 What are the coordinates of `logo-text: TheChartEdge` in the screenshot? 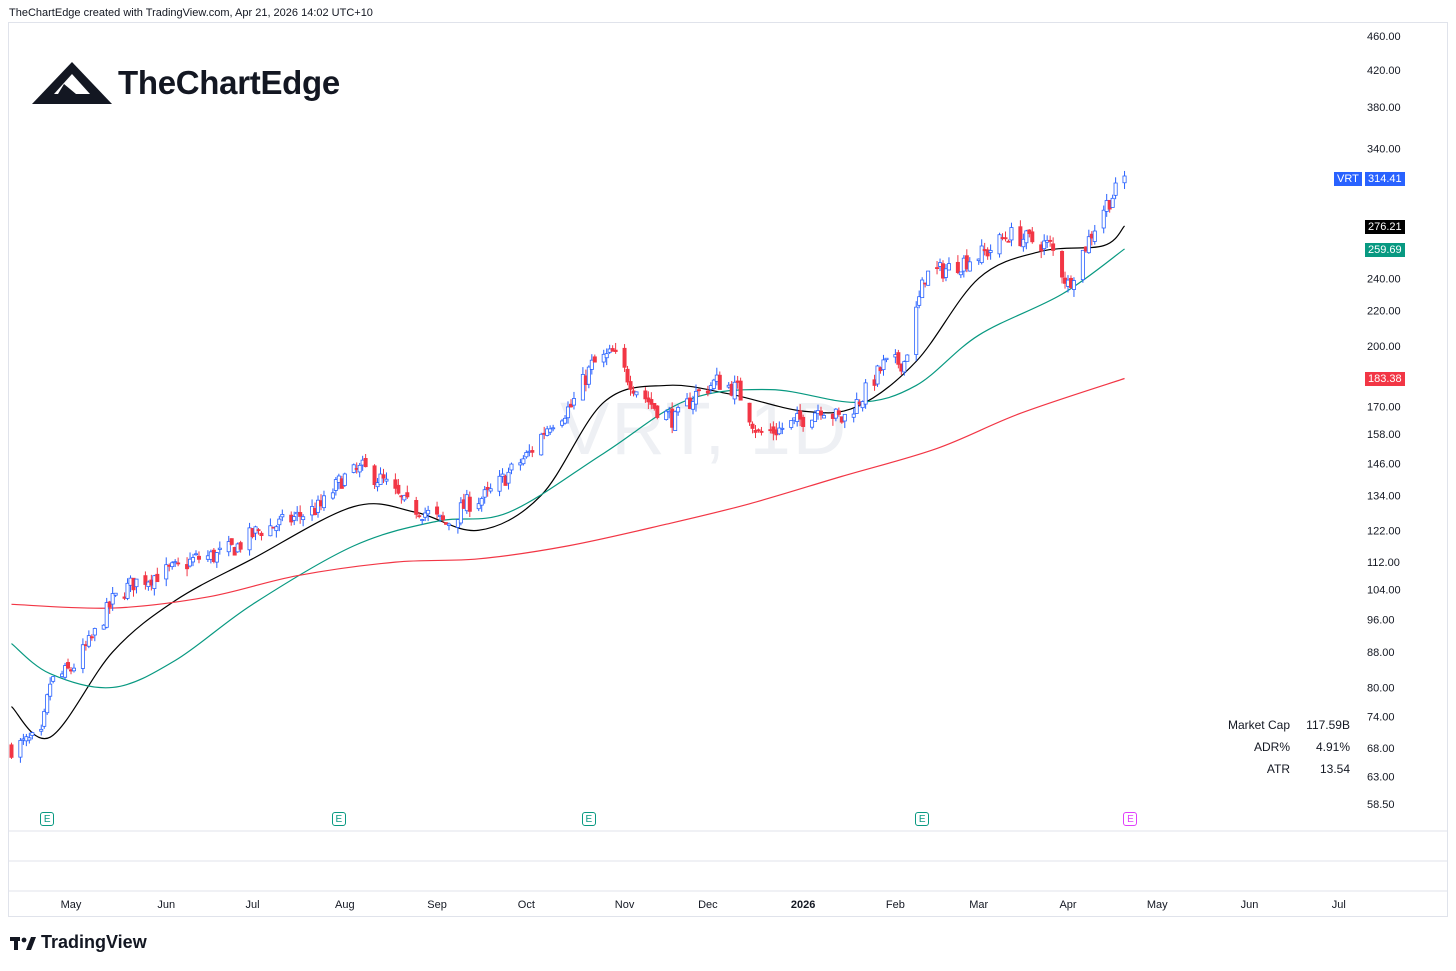 It's located at (229, 82).